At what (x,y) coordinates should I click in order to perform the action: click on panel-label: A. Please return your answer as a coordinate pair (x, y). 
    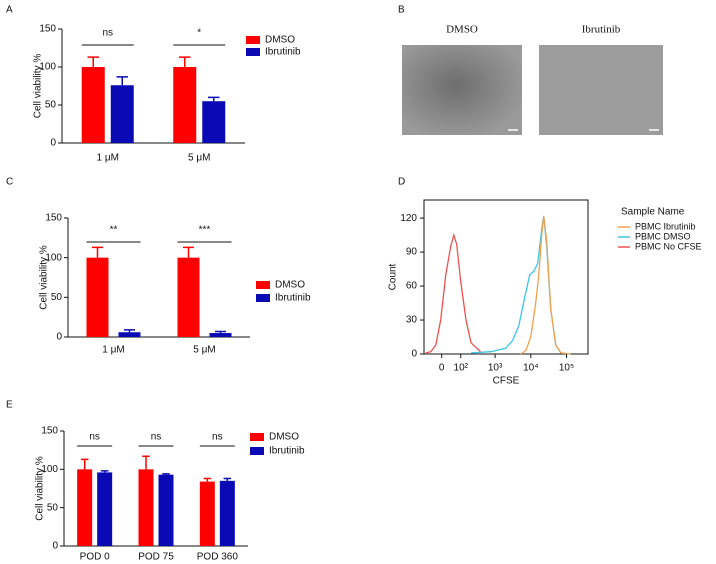
    Looking at the image, I should click on (9, 10).